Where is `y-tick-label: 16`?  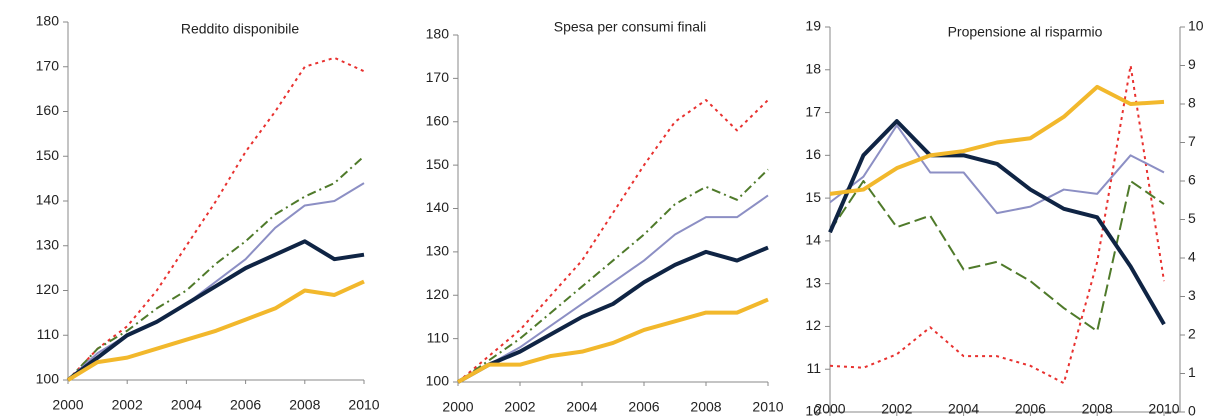 y-tick-label: 16 is located at coordinates (813, 154).